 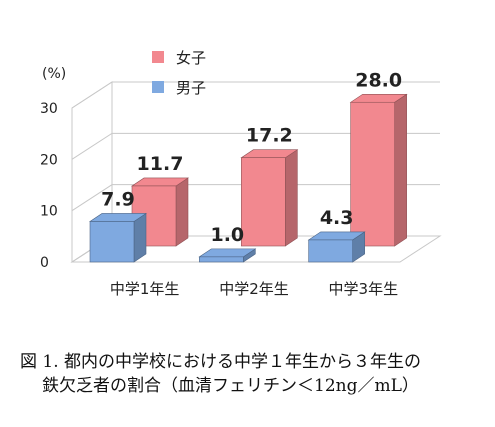 What do you see at coordinates (160, 164) in the screenshot?
I see `data-label: 11.7` at bounding box center [160, 164].